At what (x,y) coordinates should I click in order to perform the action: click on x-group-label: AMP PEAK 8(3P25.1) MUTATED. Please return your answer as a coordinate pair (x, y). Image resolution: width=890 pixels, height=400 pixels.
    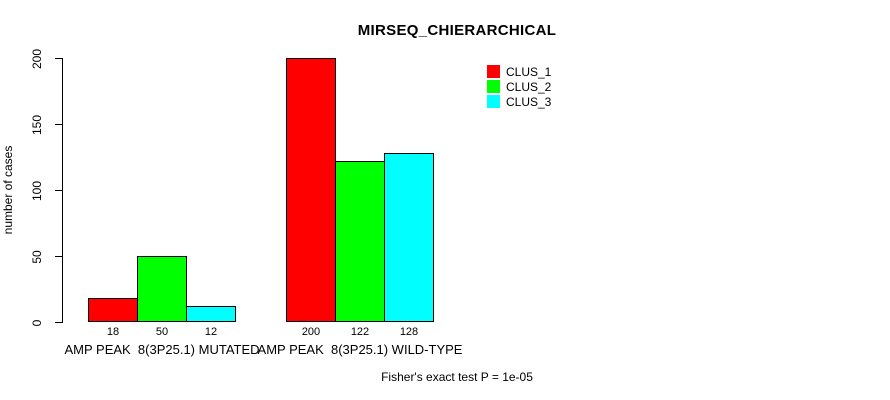
    Looking at the image, I should click on (162, 349).